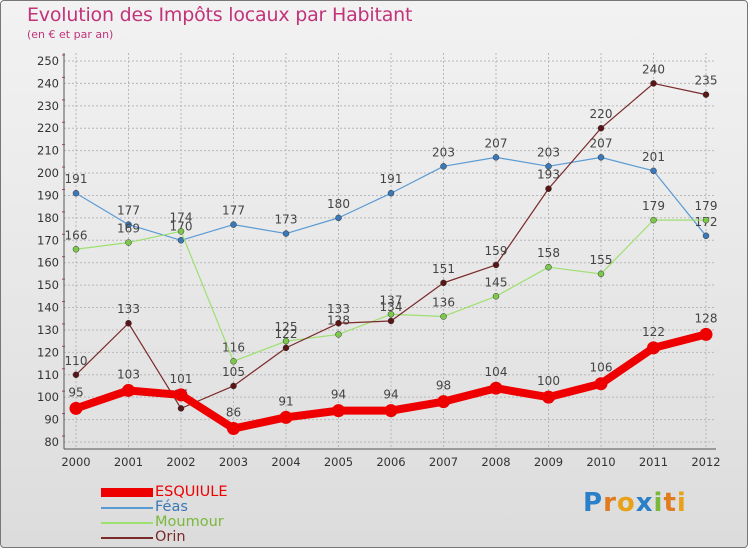 This screenshot has height=550, width=750. What do you see at coordinates (164, 492) in the screenshot?
I see `legend-item-esquiule: ESQUIULE` at bounding box center [164, 492].